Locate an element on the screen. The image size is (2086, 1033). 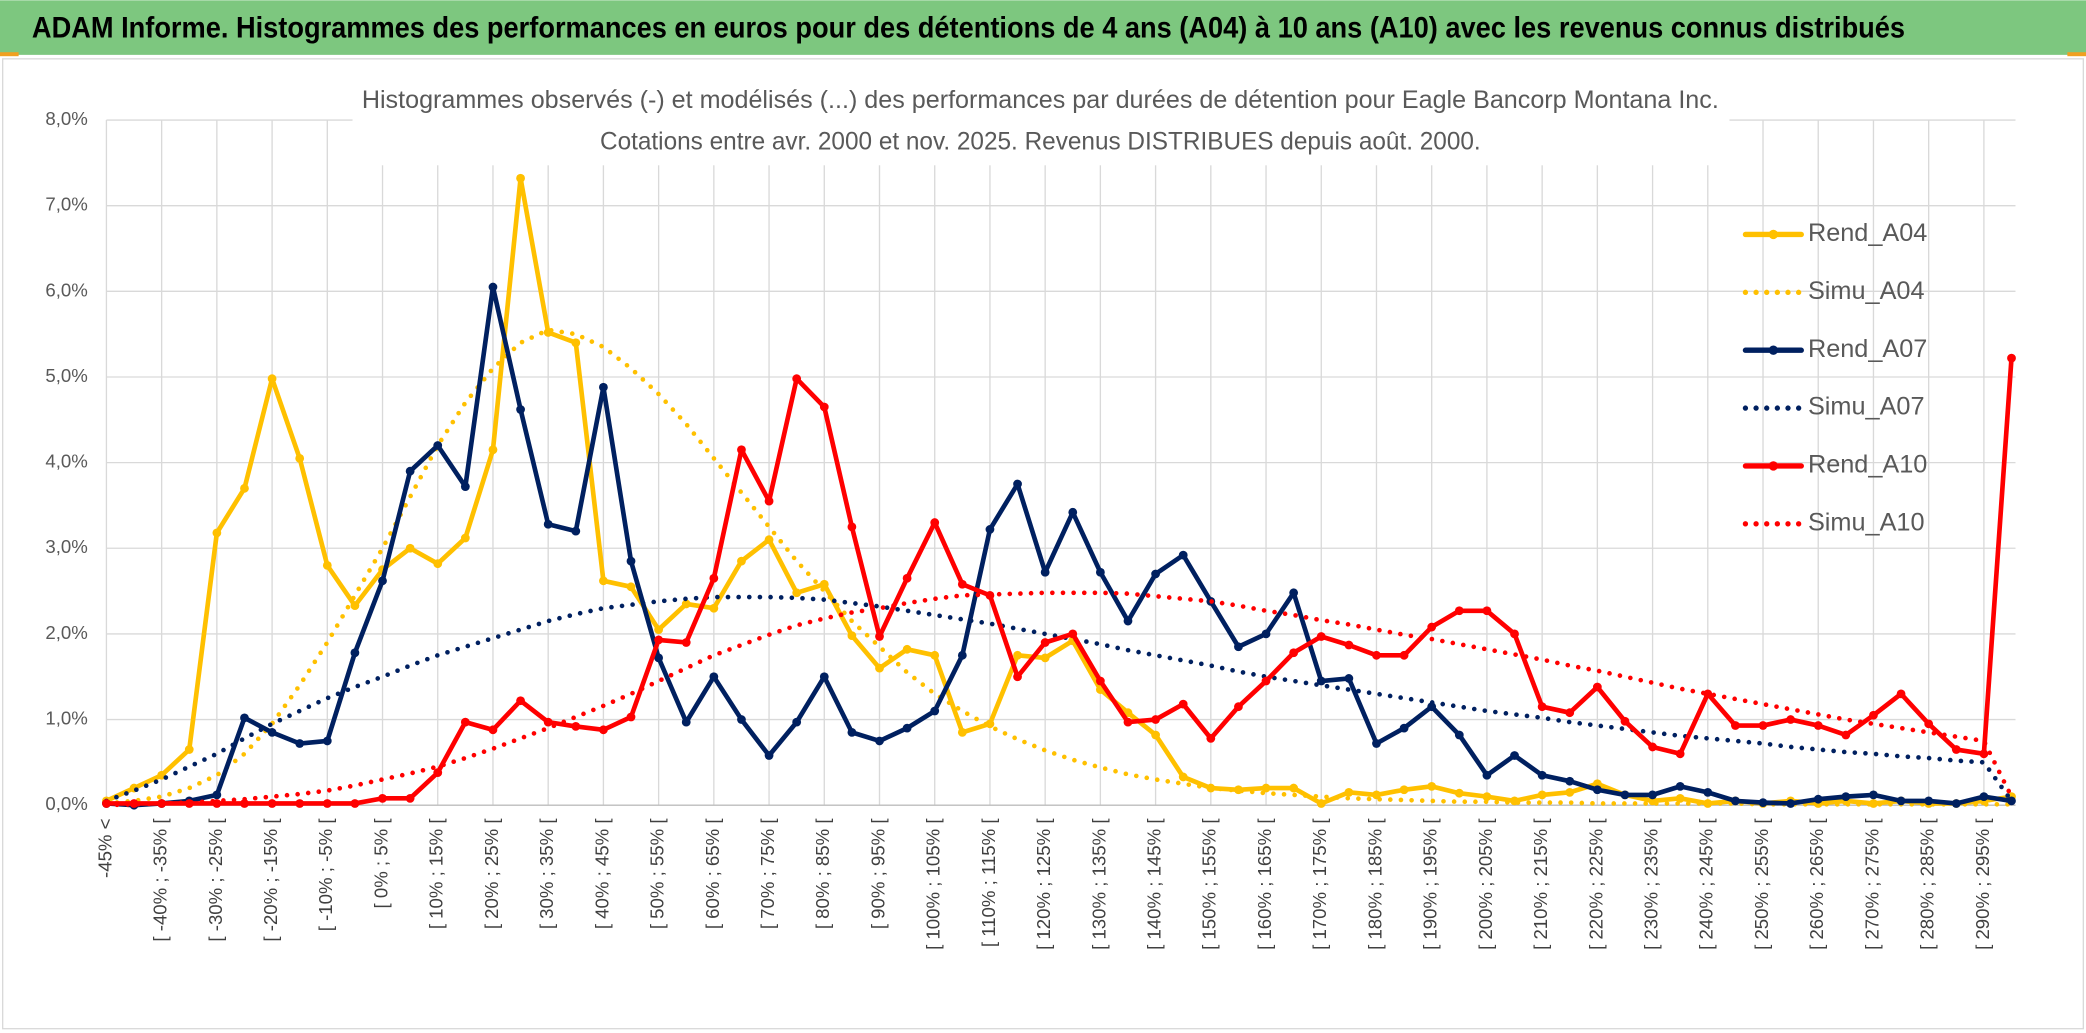
x-tick-label: [ 120% ; 125% [ is located at coordinates (1043, 884).